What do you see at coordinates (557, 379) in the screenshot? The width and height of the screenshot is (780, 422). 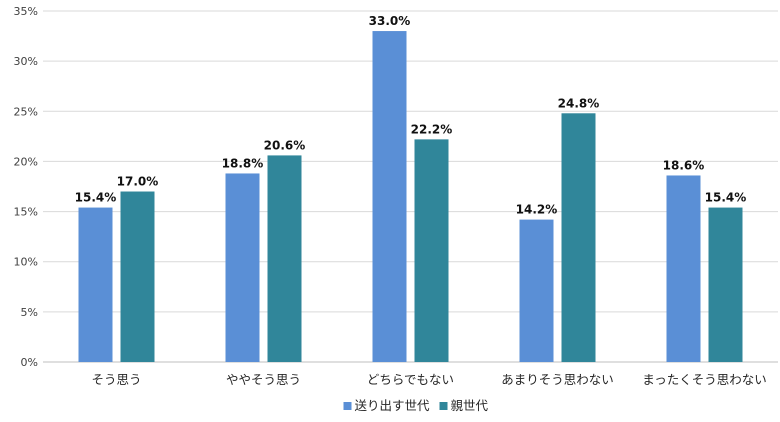 I see `category-label: あまりそう思わない` at bounding box center [557, 379].